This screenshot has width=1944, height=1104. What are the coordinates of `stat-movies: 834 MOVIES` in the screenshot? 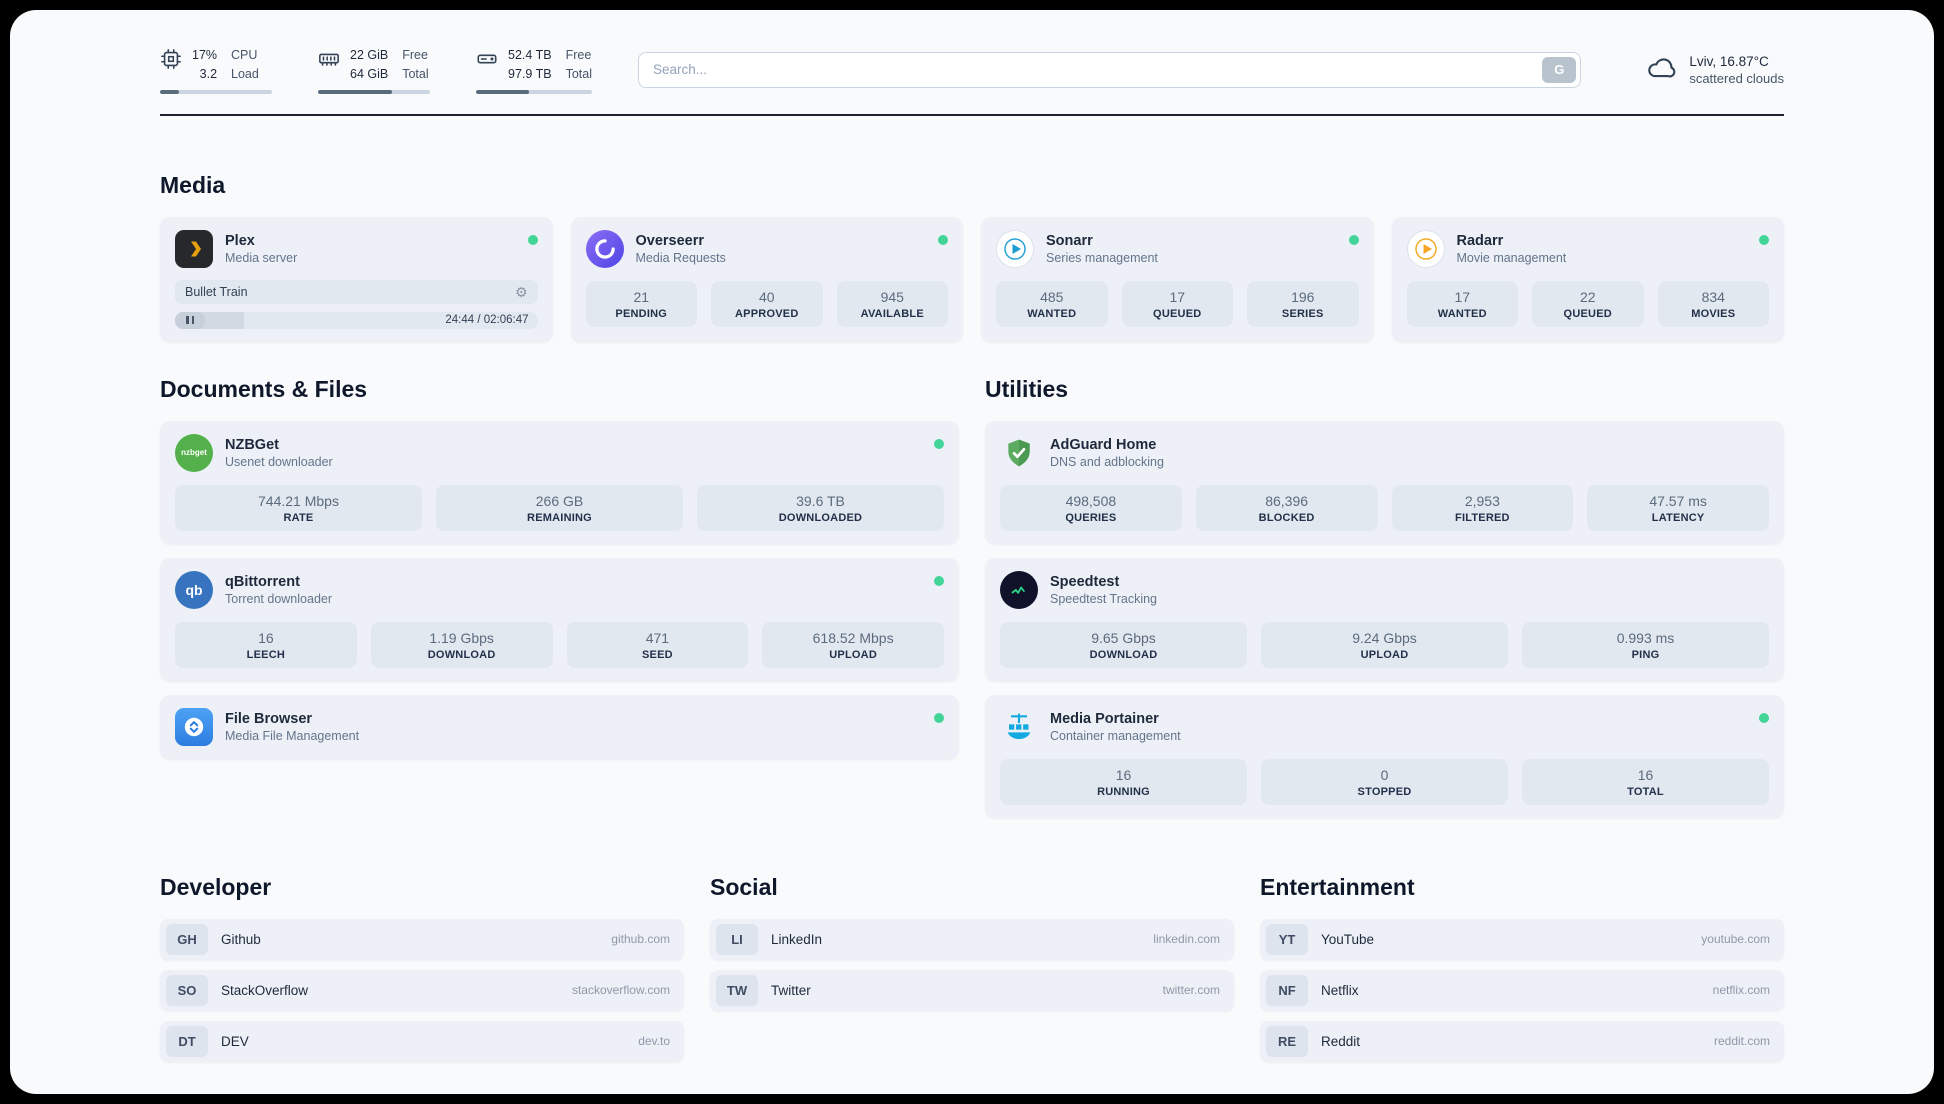 It's located at (1713, 303).